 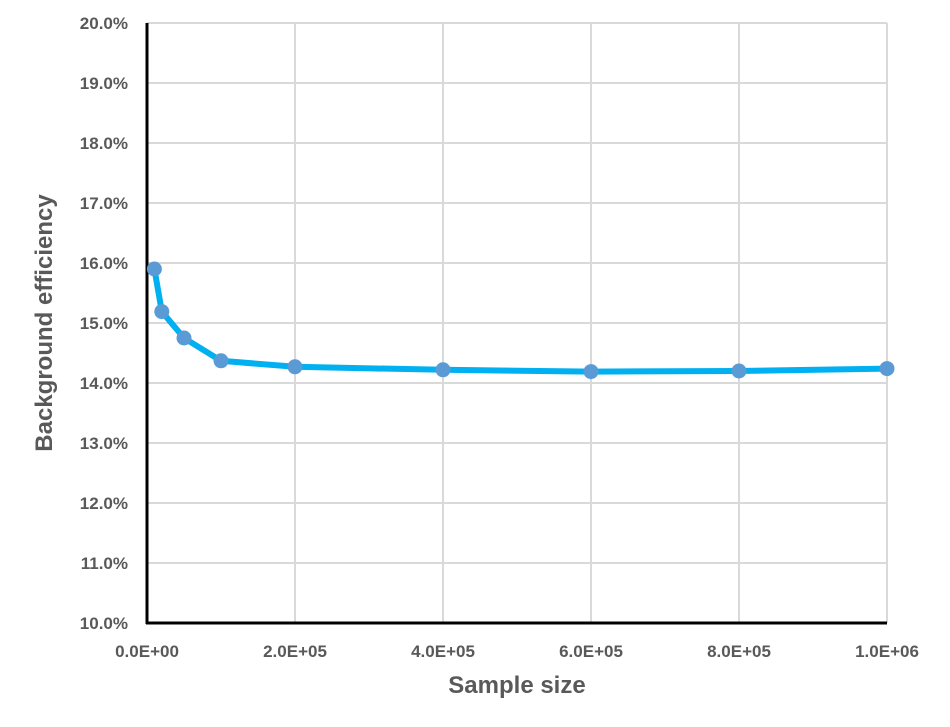 What do you see at coordinates (104, 203) in the screenshot?
I see `y-tick-label: 17.0%` at bounding box center [104, 203].